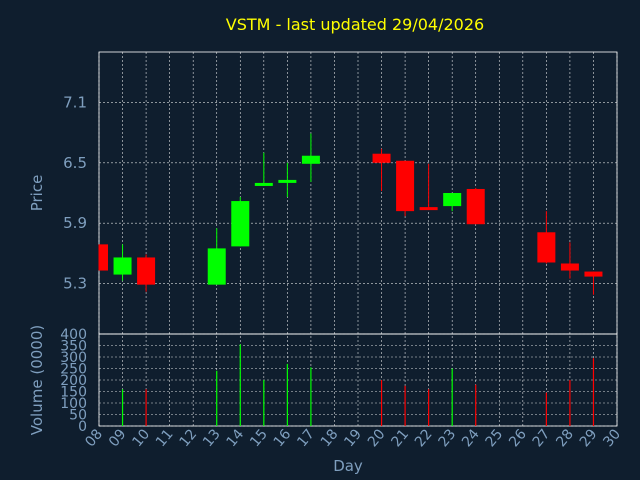 This screenshot has height=480, width=640. I want to click on day-tick-label: 30, so click(612, 438).